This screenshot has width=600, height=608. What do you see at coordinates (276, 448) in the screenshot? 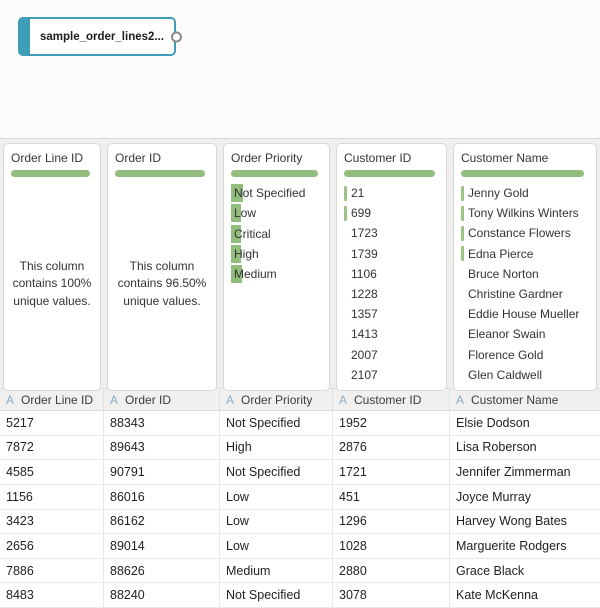
I see `table-cell: High` at bounding box center [276, 448].